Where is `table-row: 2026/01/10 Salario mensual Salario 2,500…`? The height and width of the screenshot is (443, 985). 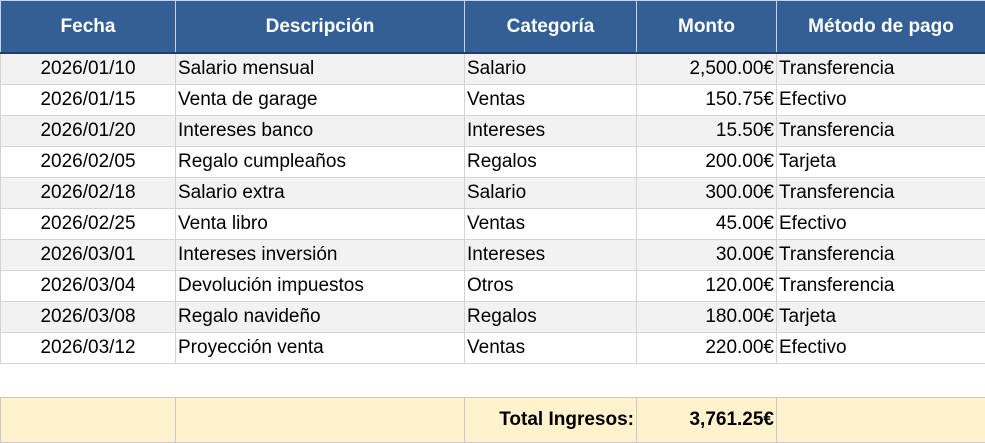 table-row: 2026/01/10 Salario mensual Salario 2,500… is located at coordinates (492, 68).